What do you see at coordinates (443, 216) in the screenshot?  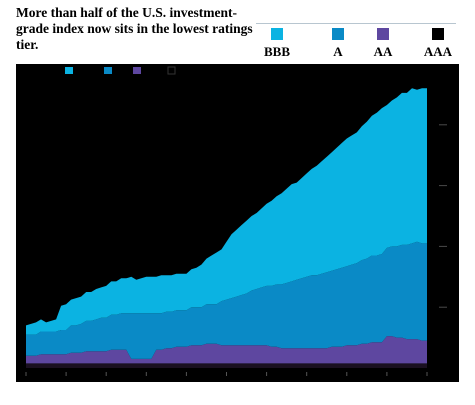 I see `right-axis-ticks` at bounding box center [443, 216].